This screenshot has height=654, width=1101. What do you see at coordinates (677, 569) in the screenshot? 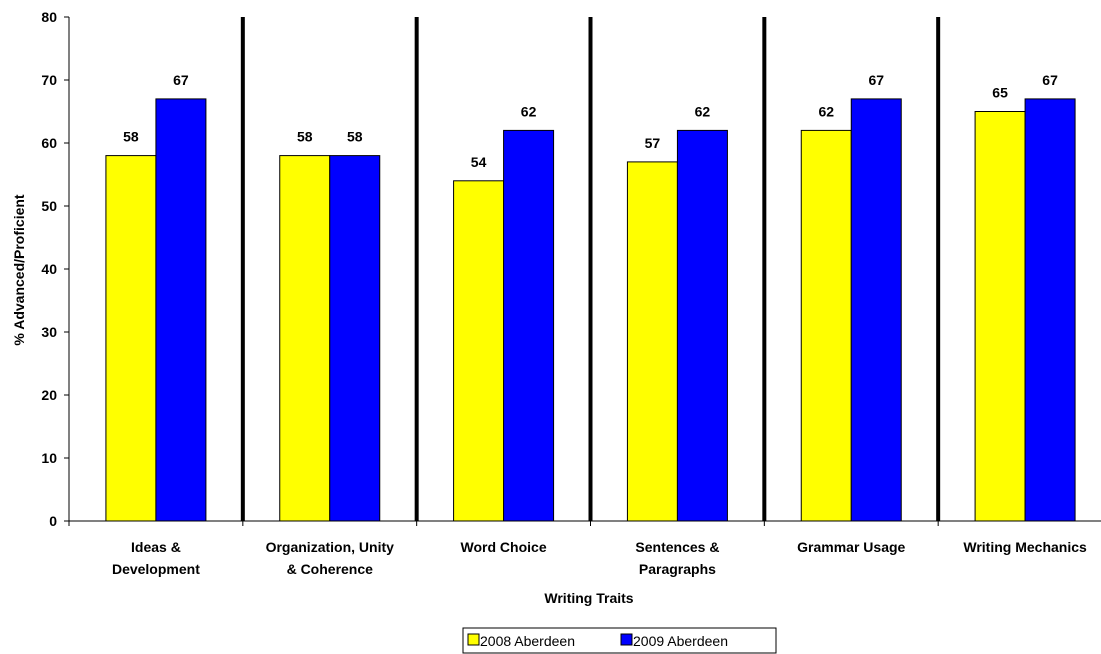
I see `category-label-line: Paragraphs` at bounding box center [677, 569].